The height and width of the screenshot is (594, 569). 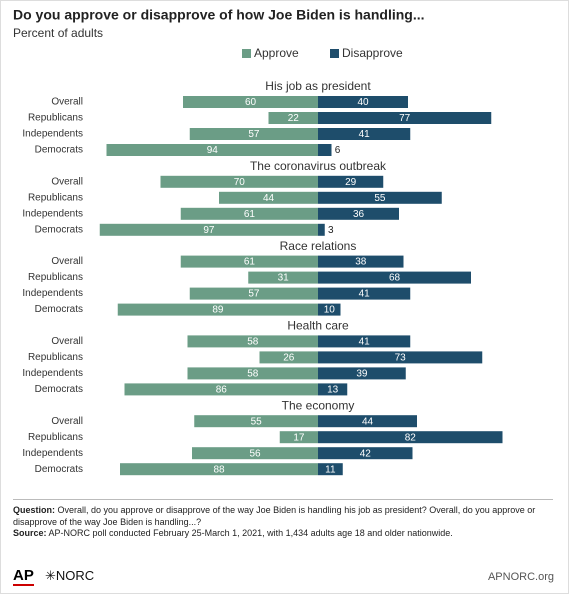 What do you see at coordinates (338, 150) in the screenshot?
I see `value-label: 6` at bounding box center [338, 150].